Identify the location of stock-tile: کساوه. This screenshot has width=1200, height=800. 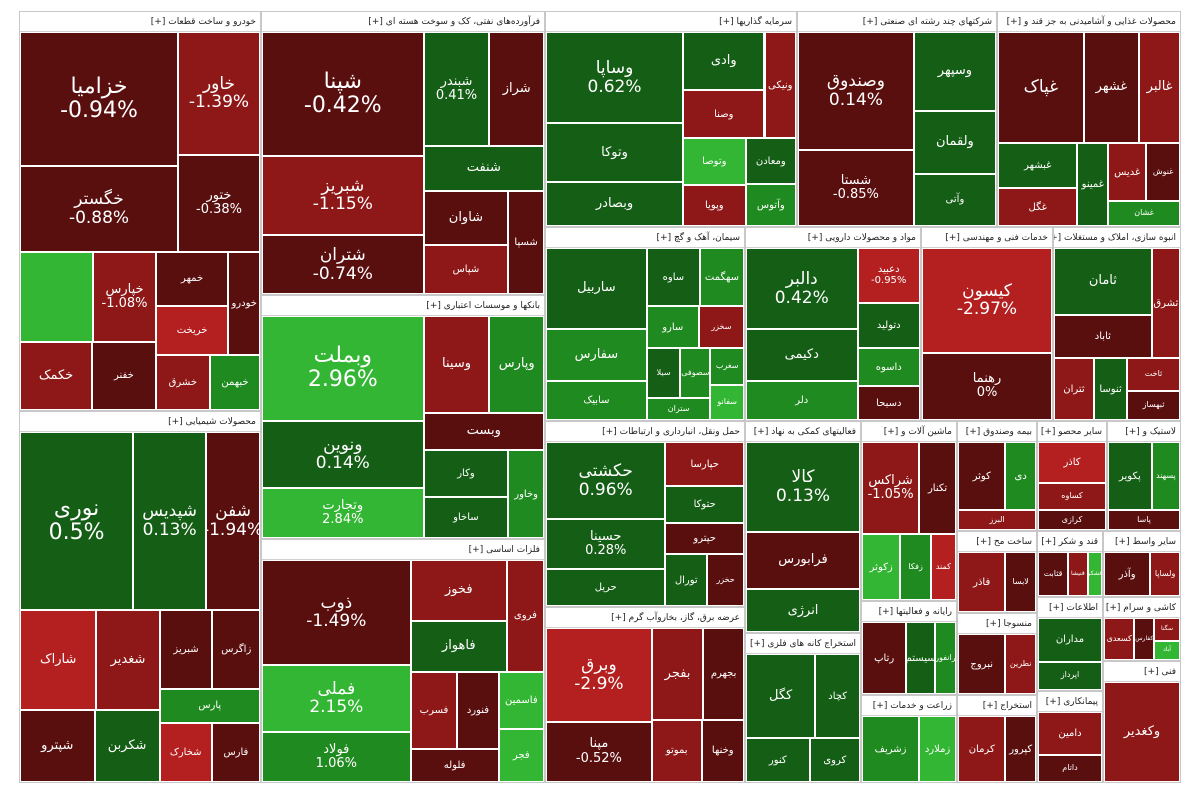
(1072, 497).